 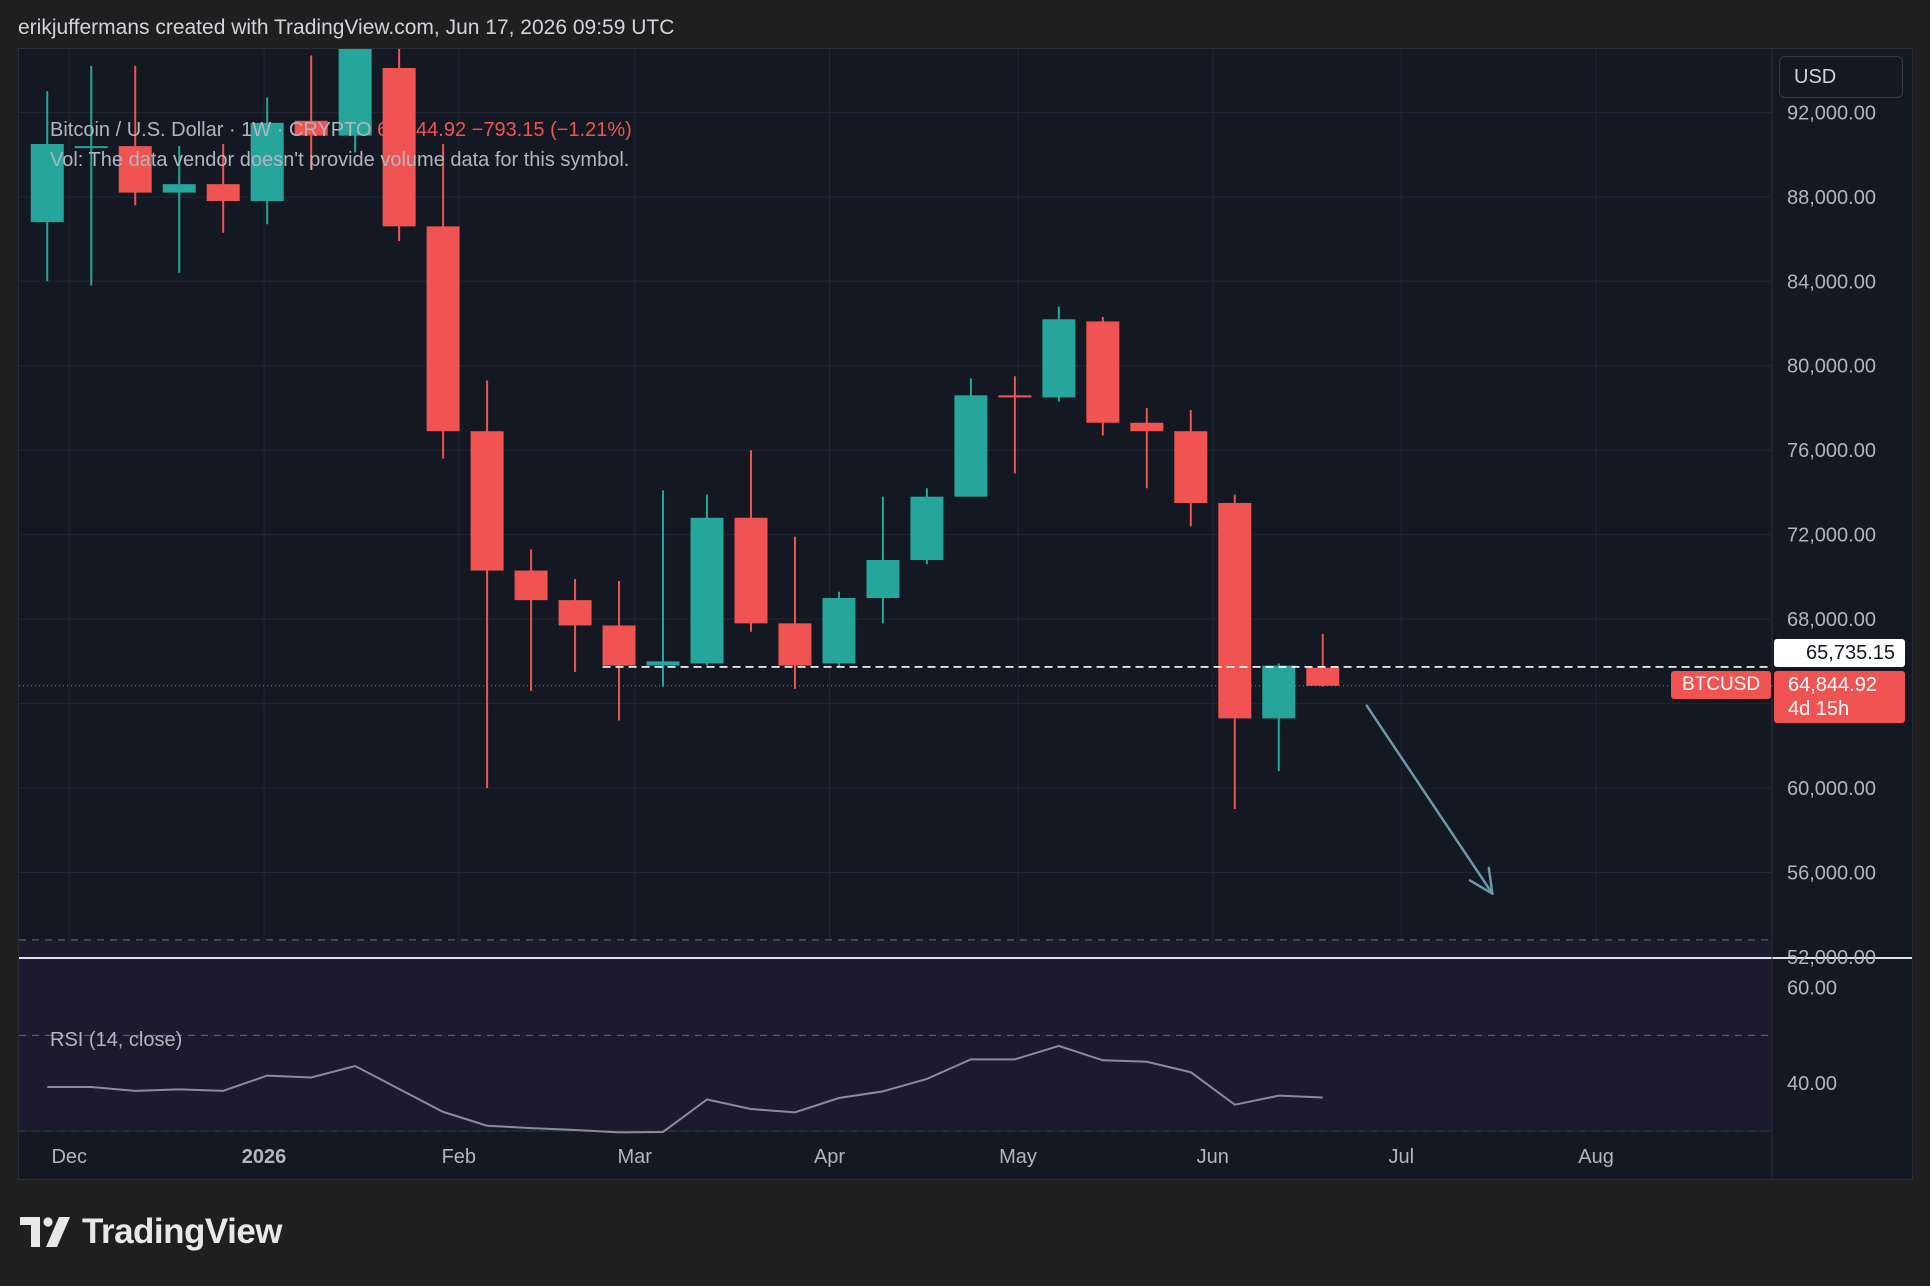 I want to click on price-axis-label: 76,000.00, so click(x=1831, y=451).